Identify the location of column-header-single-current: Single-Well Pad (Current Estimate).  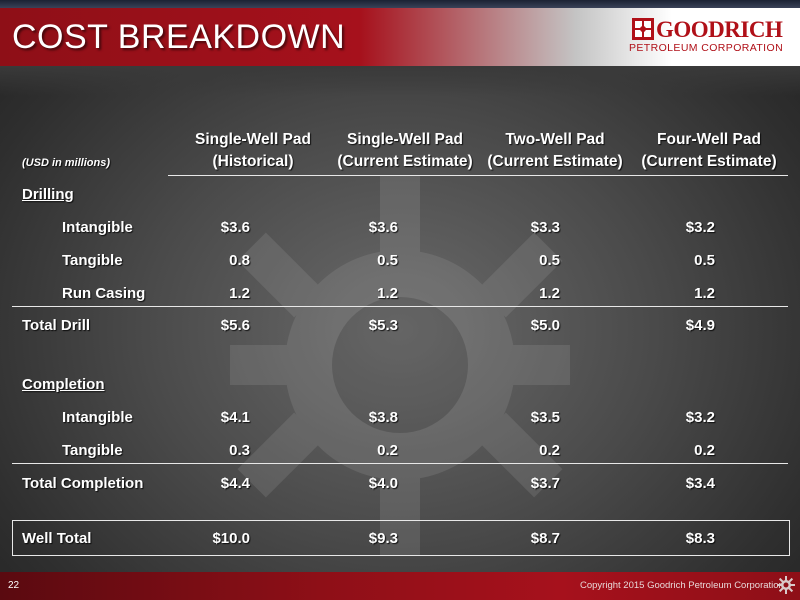
(405, 150).